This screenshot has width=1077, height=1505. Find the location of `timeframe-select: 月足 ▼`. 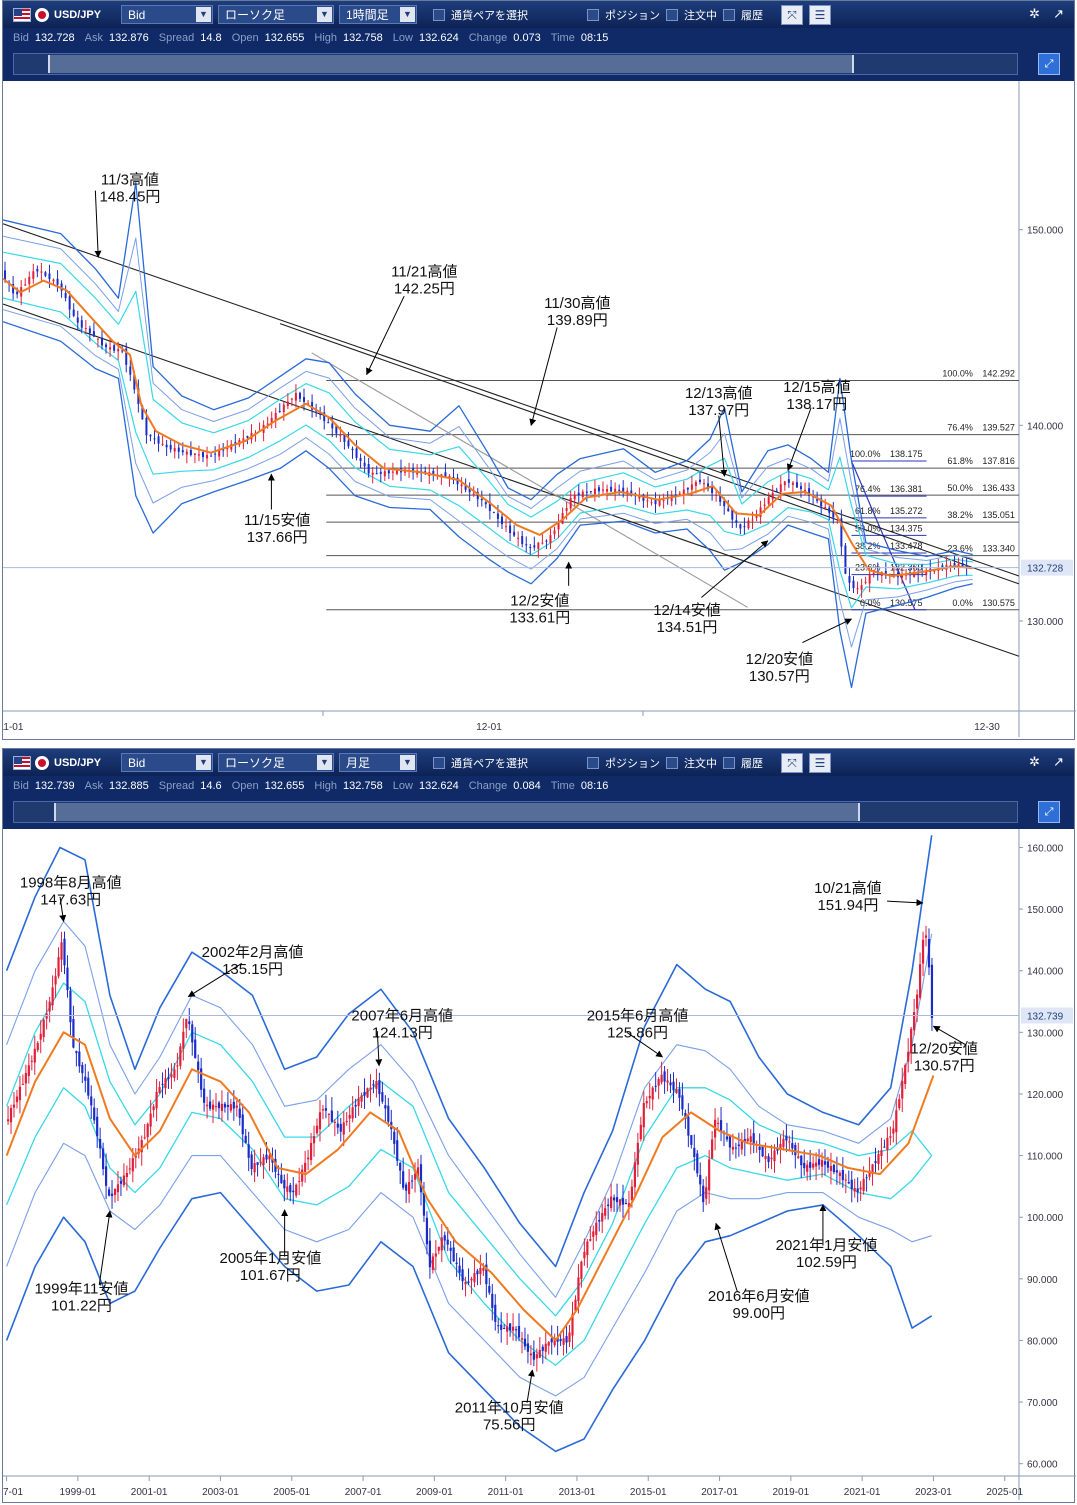

timeframe-select: 月足 ▼ is located at coordinates (378, 762).